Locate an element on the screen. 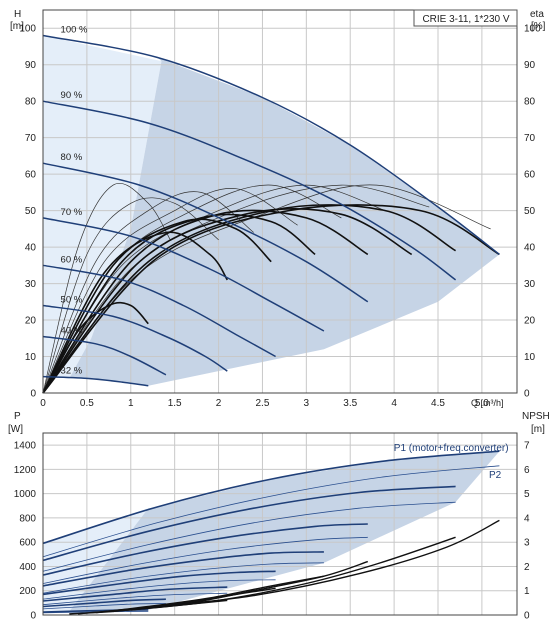 The height and width of the screenshot is (629, 559). series-annotation: P2 is located at coordinates (495, 475).